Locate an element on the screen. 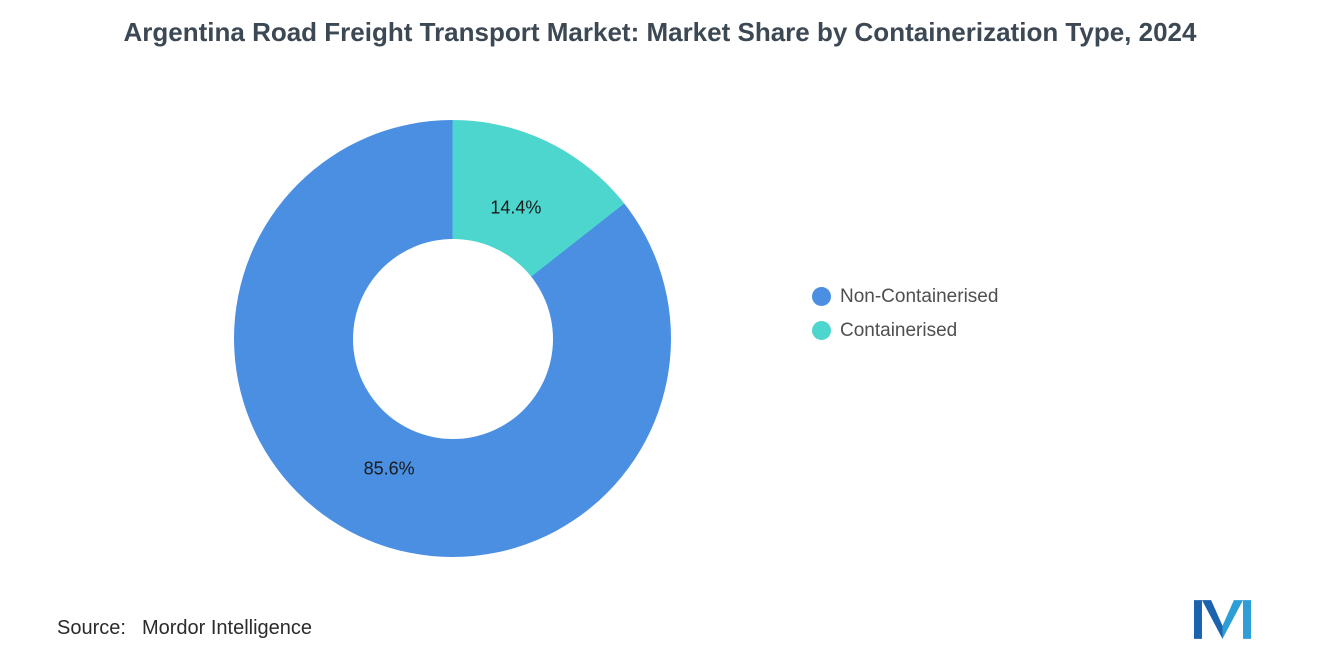 This screenshot has height=665, width=1320. slice-label: 14.4% is located at coordinates (516, 207).